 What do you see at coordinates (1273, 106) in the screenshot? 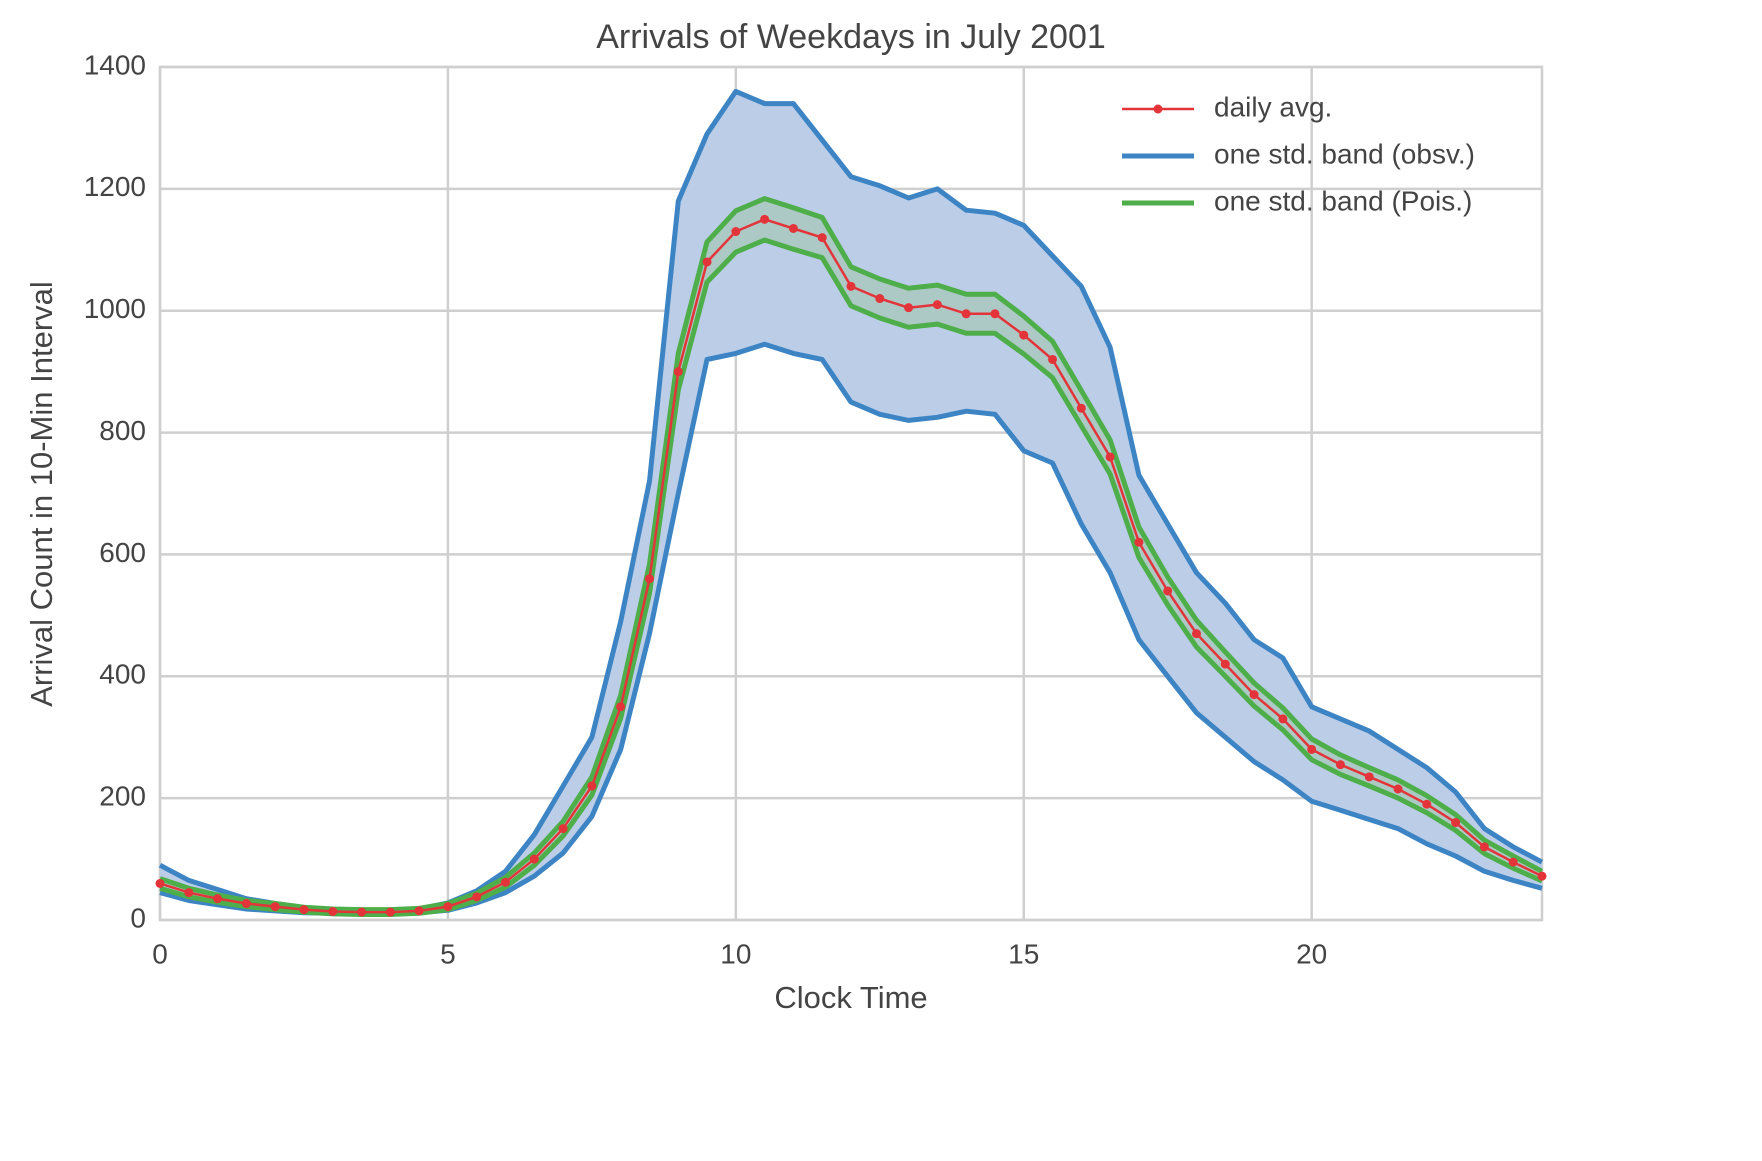
I see `legend-label: daily avg.` at bounding box center [1273, 106].